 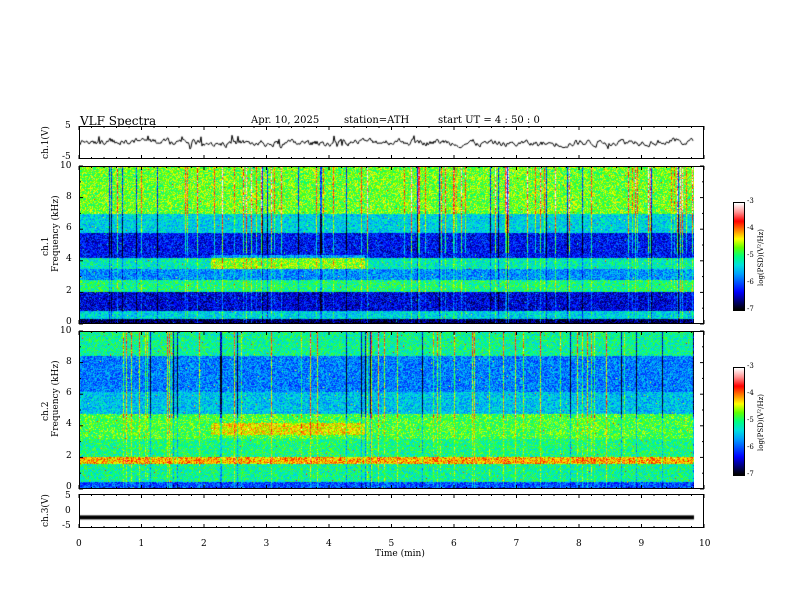 What do you see at coordinates (750, 255) in the screenshot?
I see `cbar1-tick: -5` at bounding box center [750, 255].